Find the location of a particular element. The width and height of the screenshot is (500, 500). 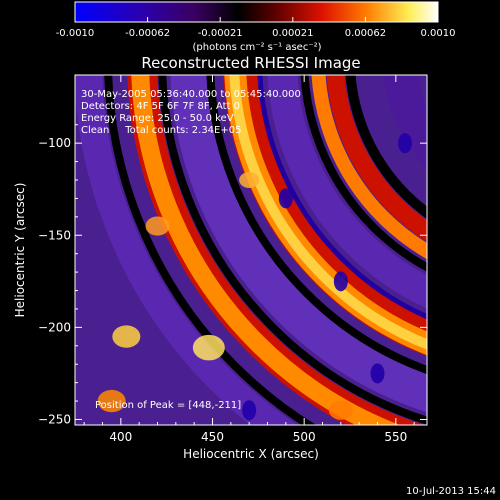

colorbar-gradient is located at coordinates (256, 12).